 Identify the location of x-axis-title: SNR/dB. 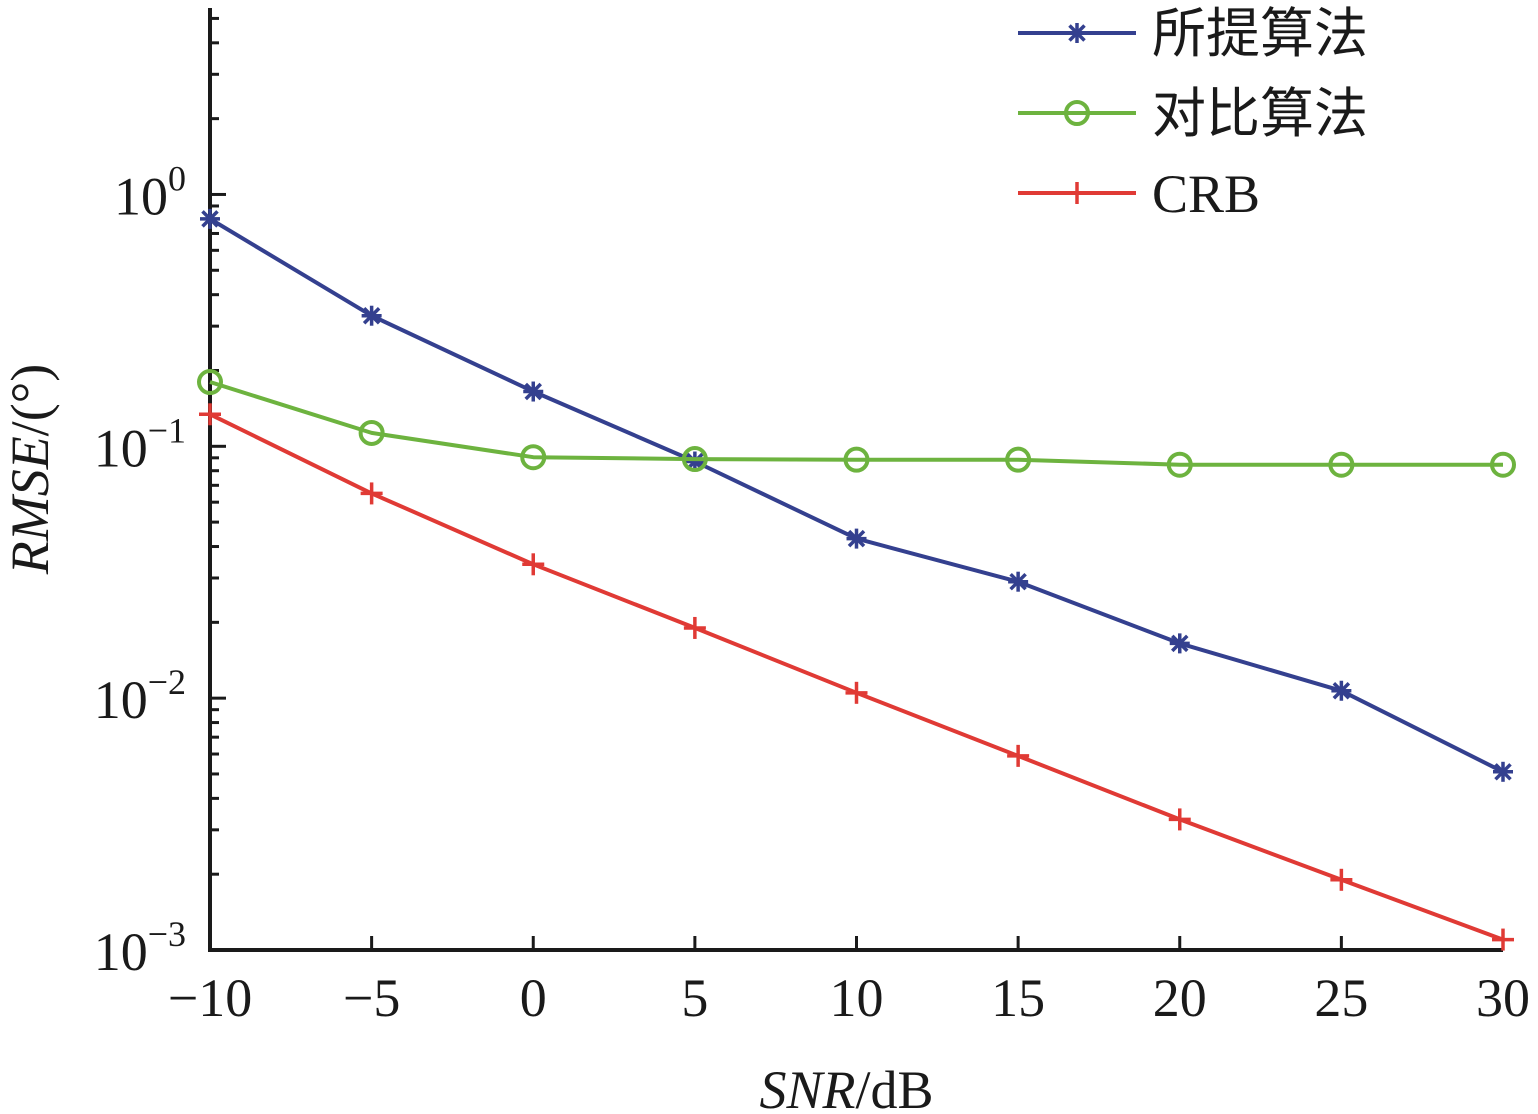
(846, 1087).